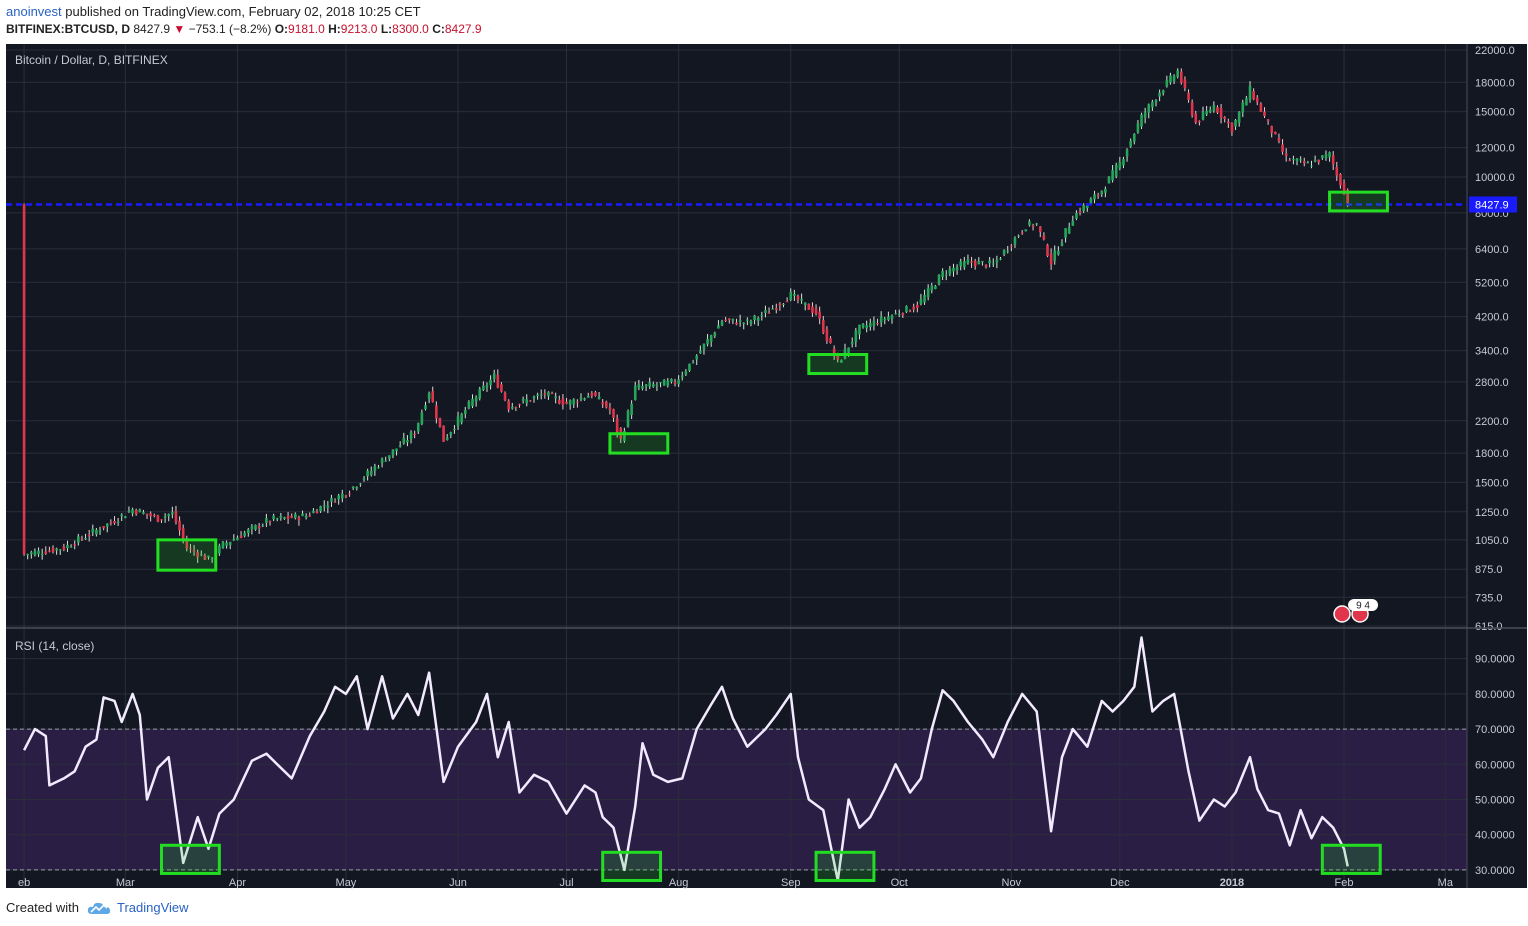 The width and height of the screenshot is (1528, 926). What do you see at coordinates (1492, 318) in the screenshot?
I see `price-tick-label: 4200.0` at bounding box center [1492, 318].